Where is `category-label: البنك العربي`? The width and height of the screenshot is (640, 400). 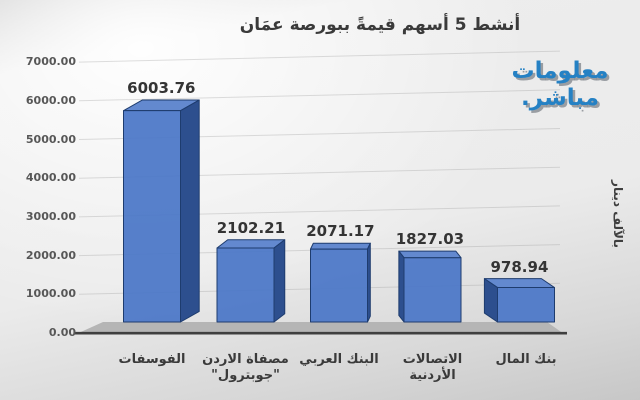 category-label: البنك العربي is located at coordinates (339, 360).